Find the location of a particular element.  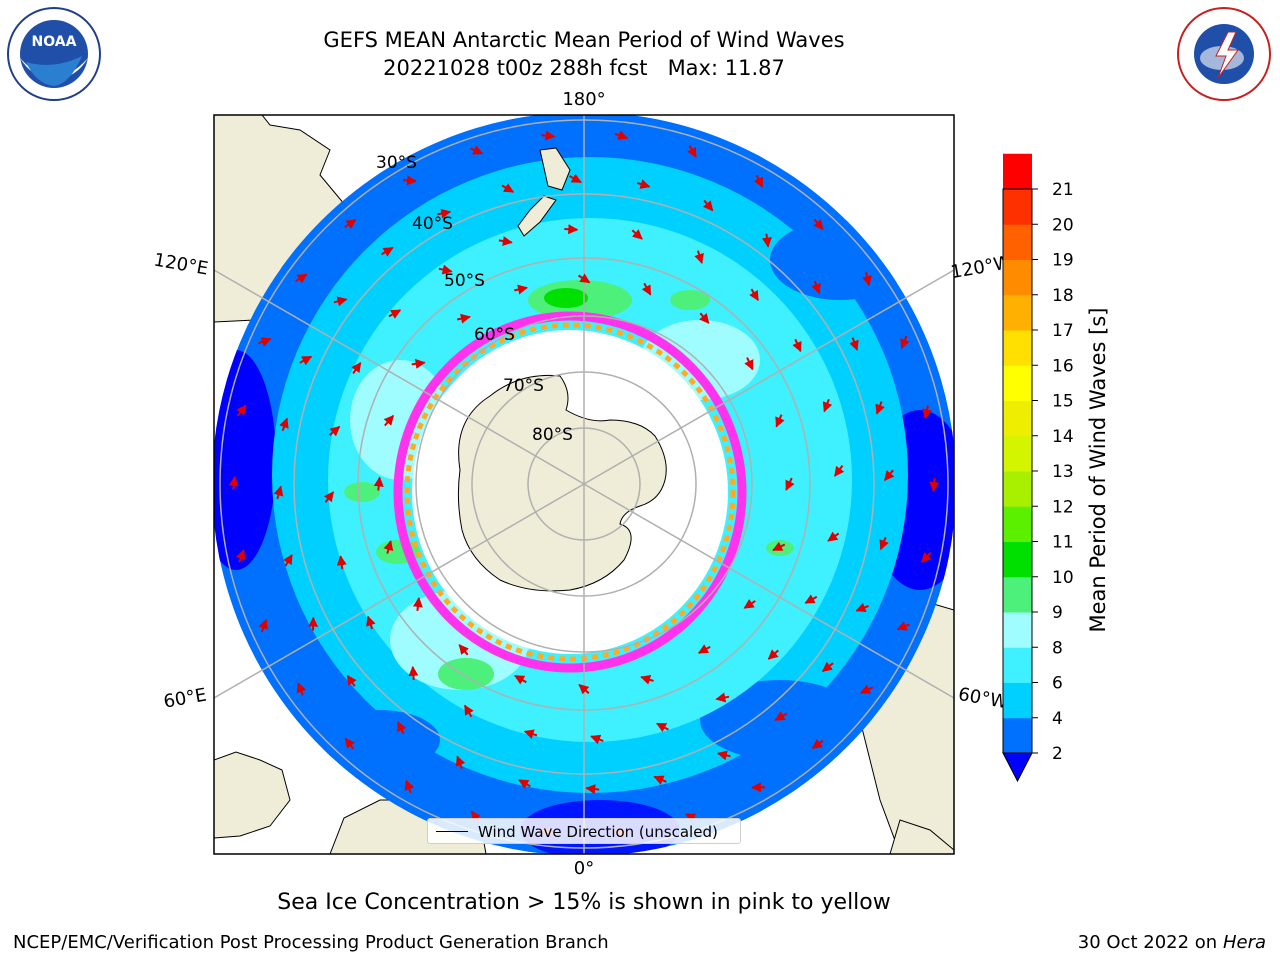

colorbar-tick-label: 2 is located at coordinates (1057, 754).